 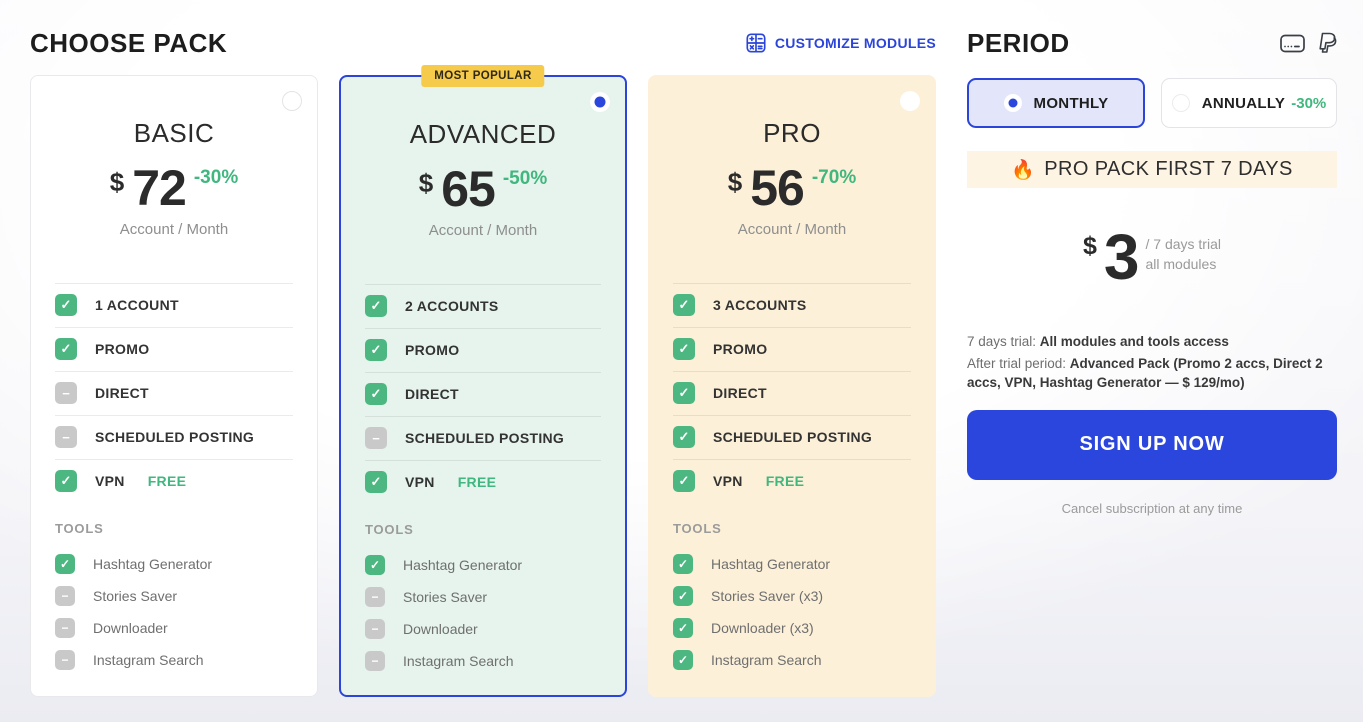 I want to click on feature-row: ✓ 2 ACCOUNTS, so click(x=483, y=305).